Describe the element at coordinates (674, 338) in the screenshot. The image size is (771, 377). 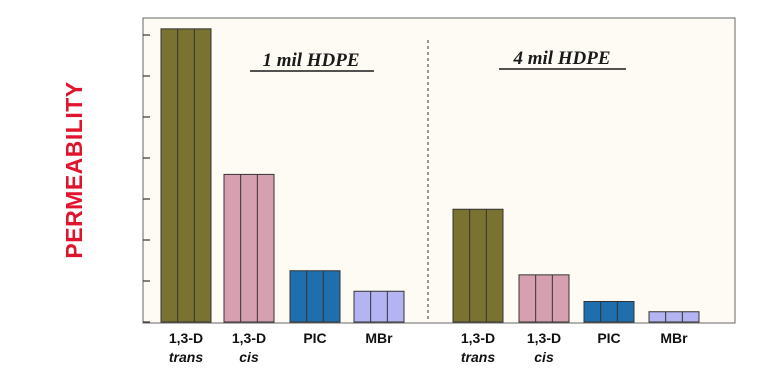
I see `x-tick-label-1-3: MBr` at that location.